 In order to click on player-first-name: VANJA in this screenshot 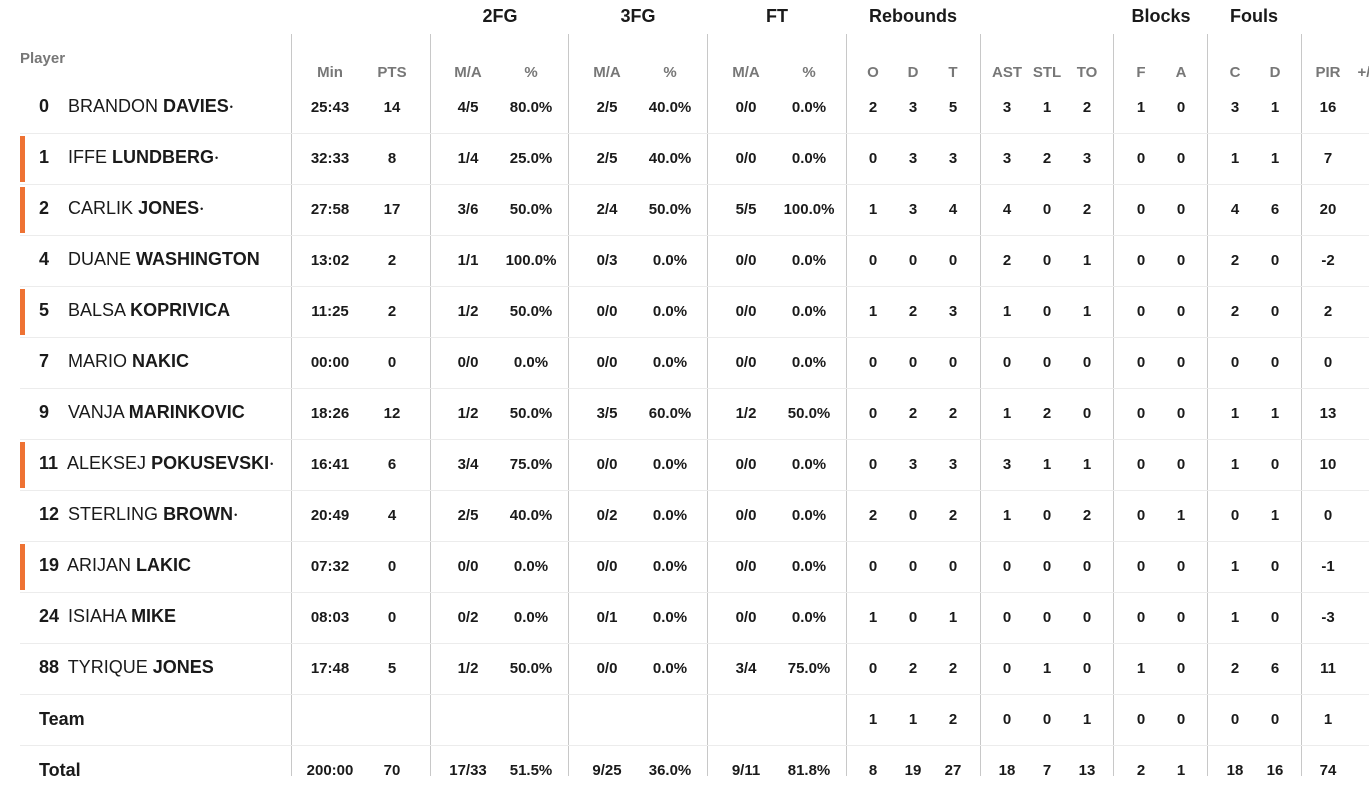, I will do `click(96, 412)`.